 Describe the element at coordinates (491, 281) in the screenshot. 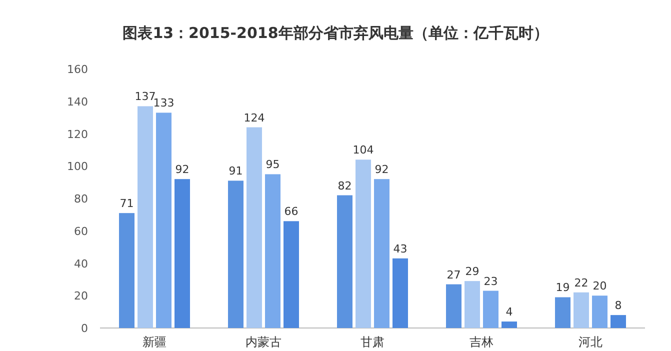

I see `data-label: 23` at that location.